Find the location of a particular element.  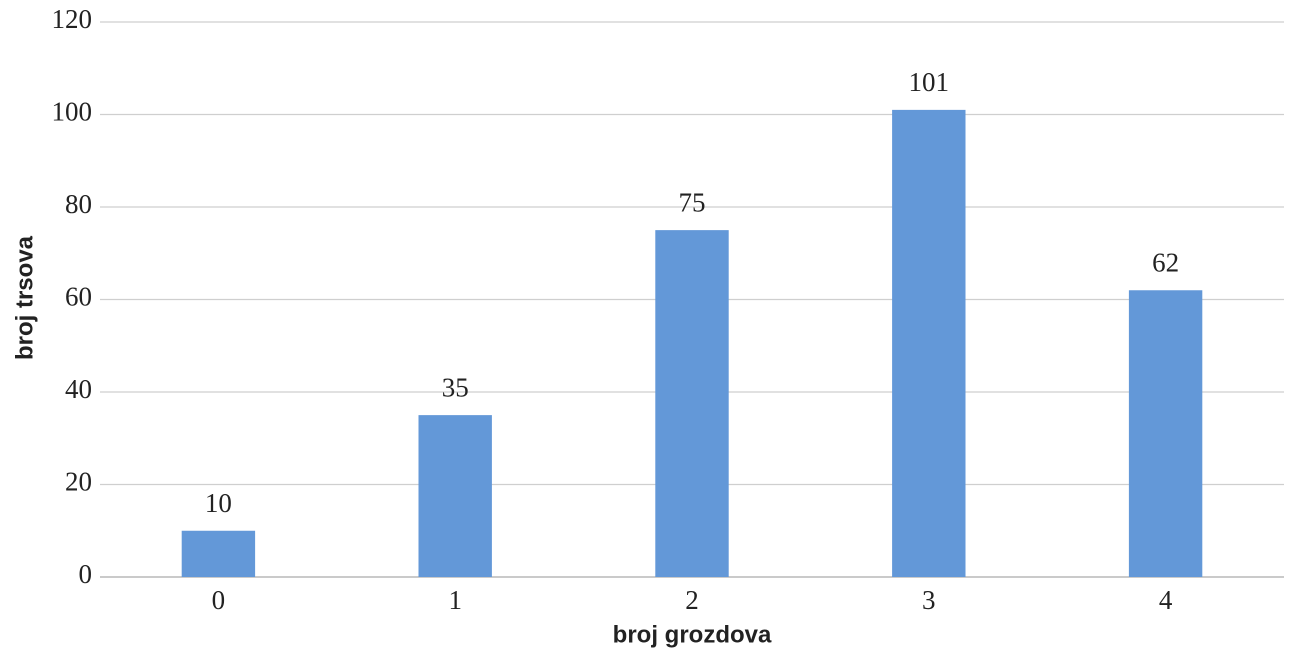

data-label: 10 is located at coordinates (218, 503).